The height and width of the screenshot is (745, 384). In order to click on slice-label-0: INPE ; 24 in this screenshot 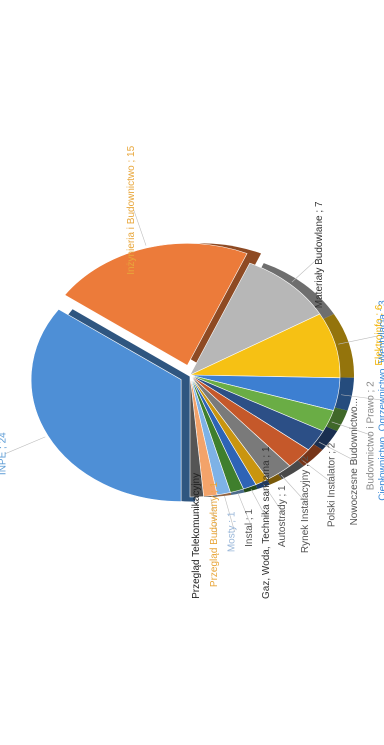, I will do `click(4, 453)`.